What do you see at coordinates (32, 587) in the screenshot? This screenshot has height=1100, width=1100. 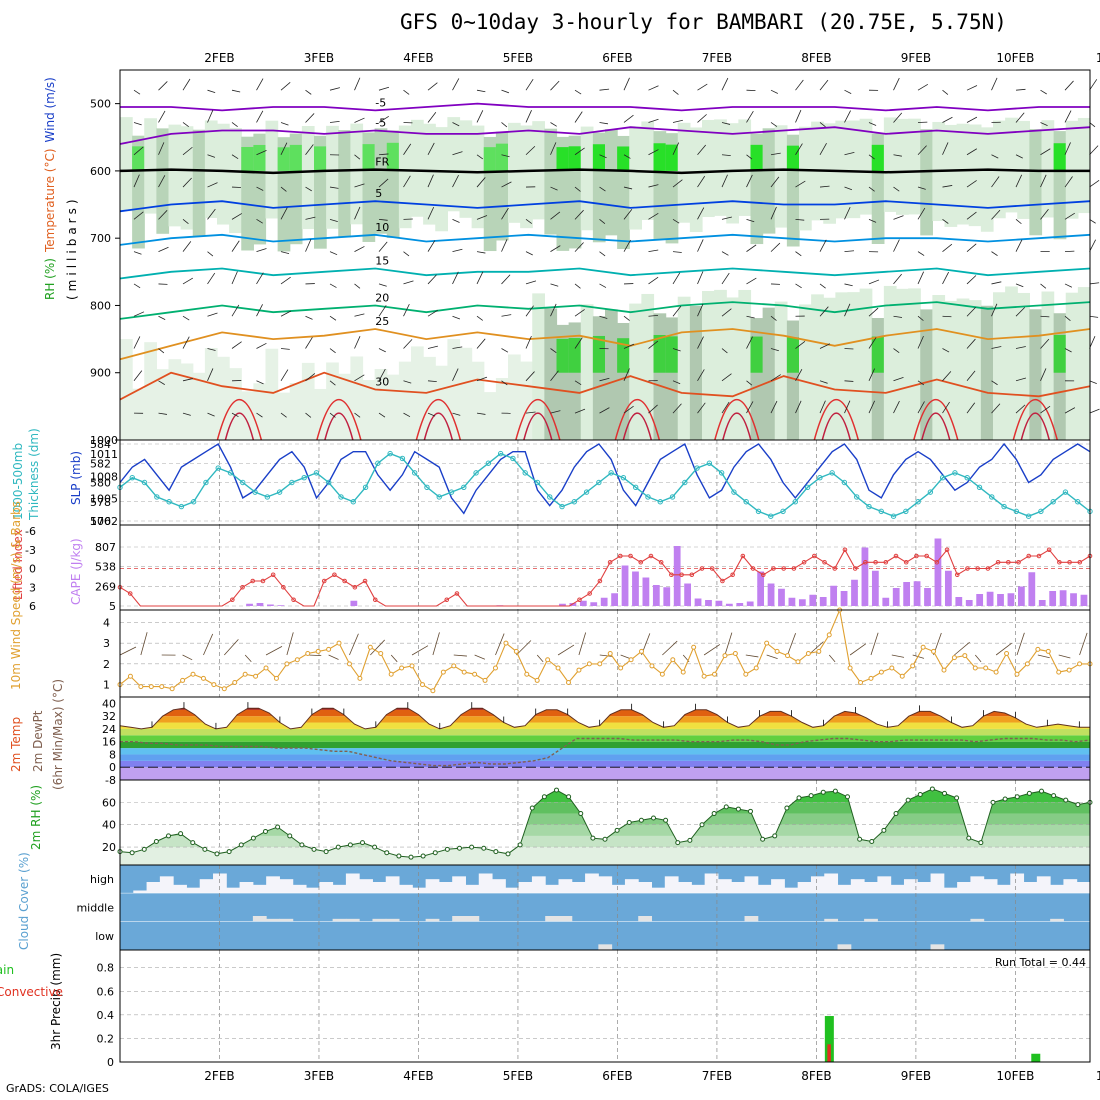 I see `li-y-tick: 3` at bounding box center [32, 587].